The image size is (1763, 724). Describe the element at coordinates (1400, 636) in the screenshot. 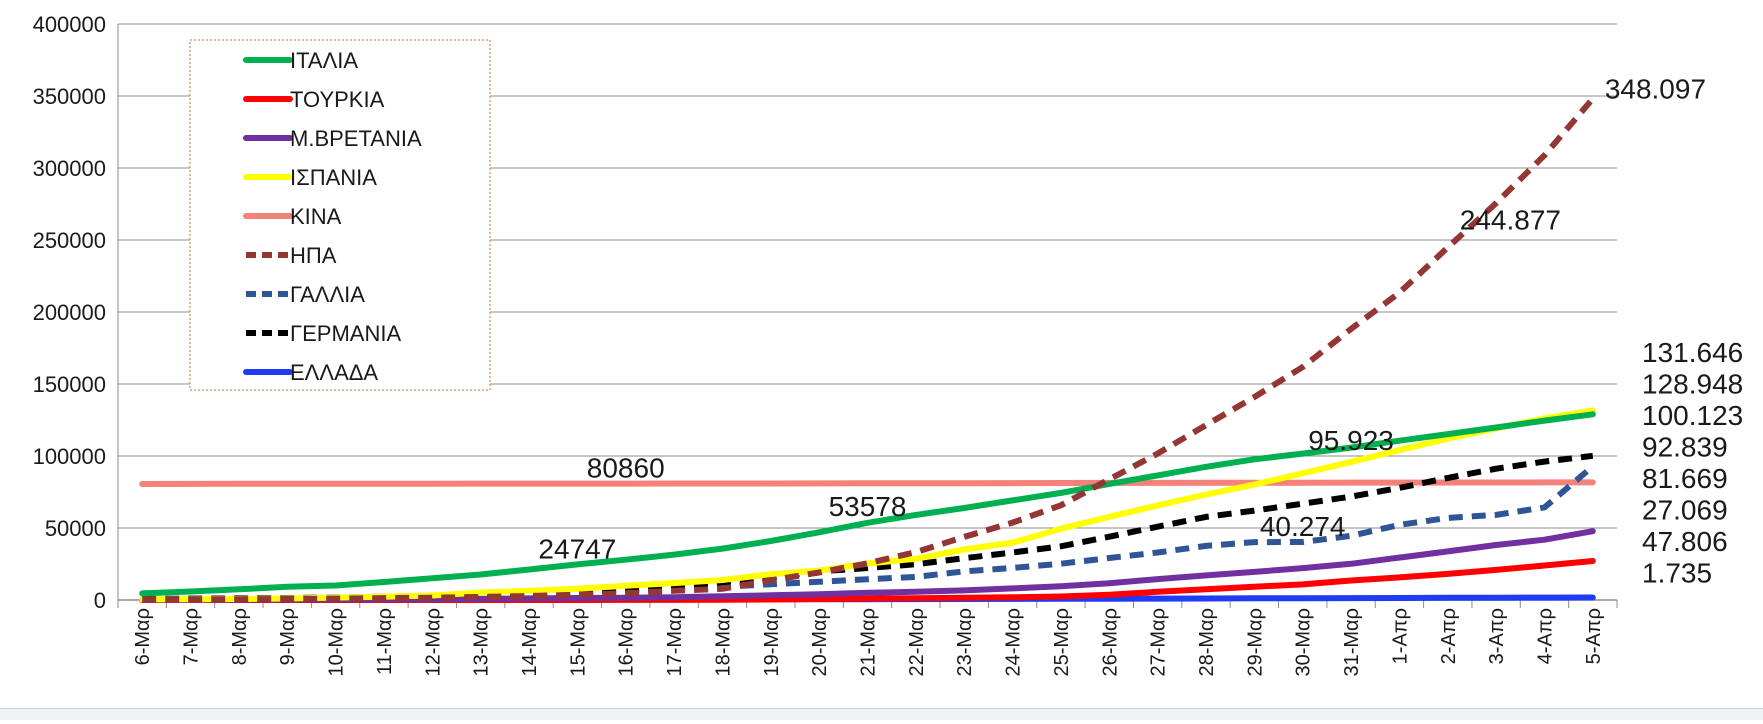

I see `x-tick-label: 1-Απρ` at that location.